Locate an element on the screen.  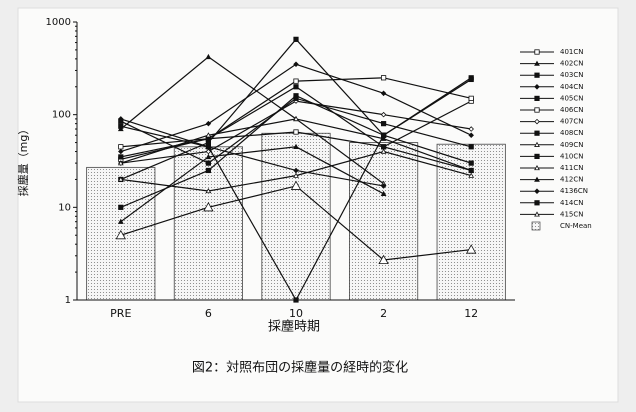
x-tick-label: 2 is located at coordinates (383, 313).